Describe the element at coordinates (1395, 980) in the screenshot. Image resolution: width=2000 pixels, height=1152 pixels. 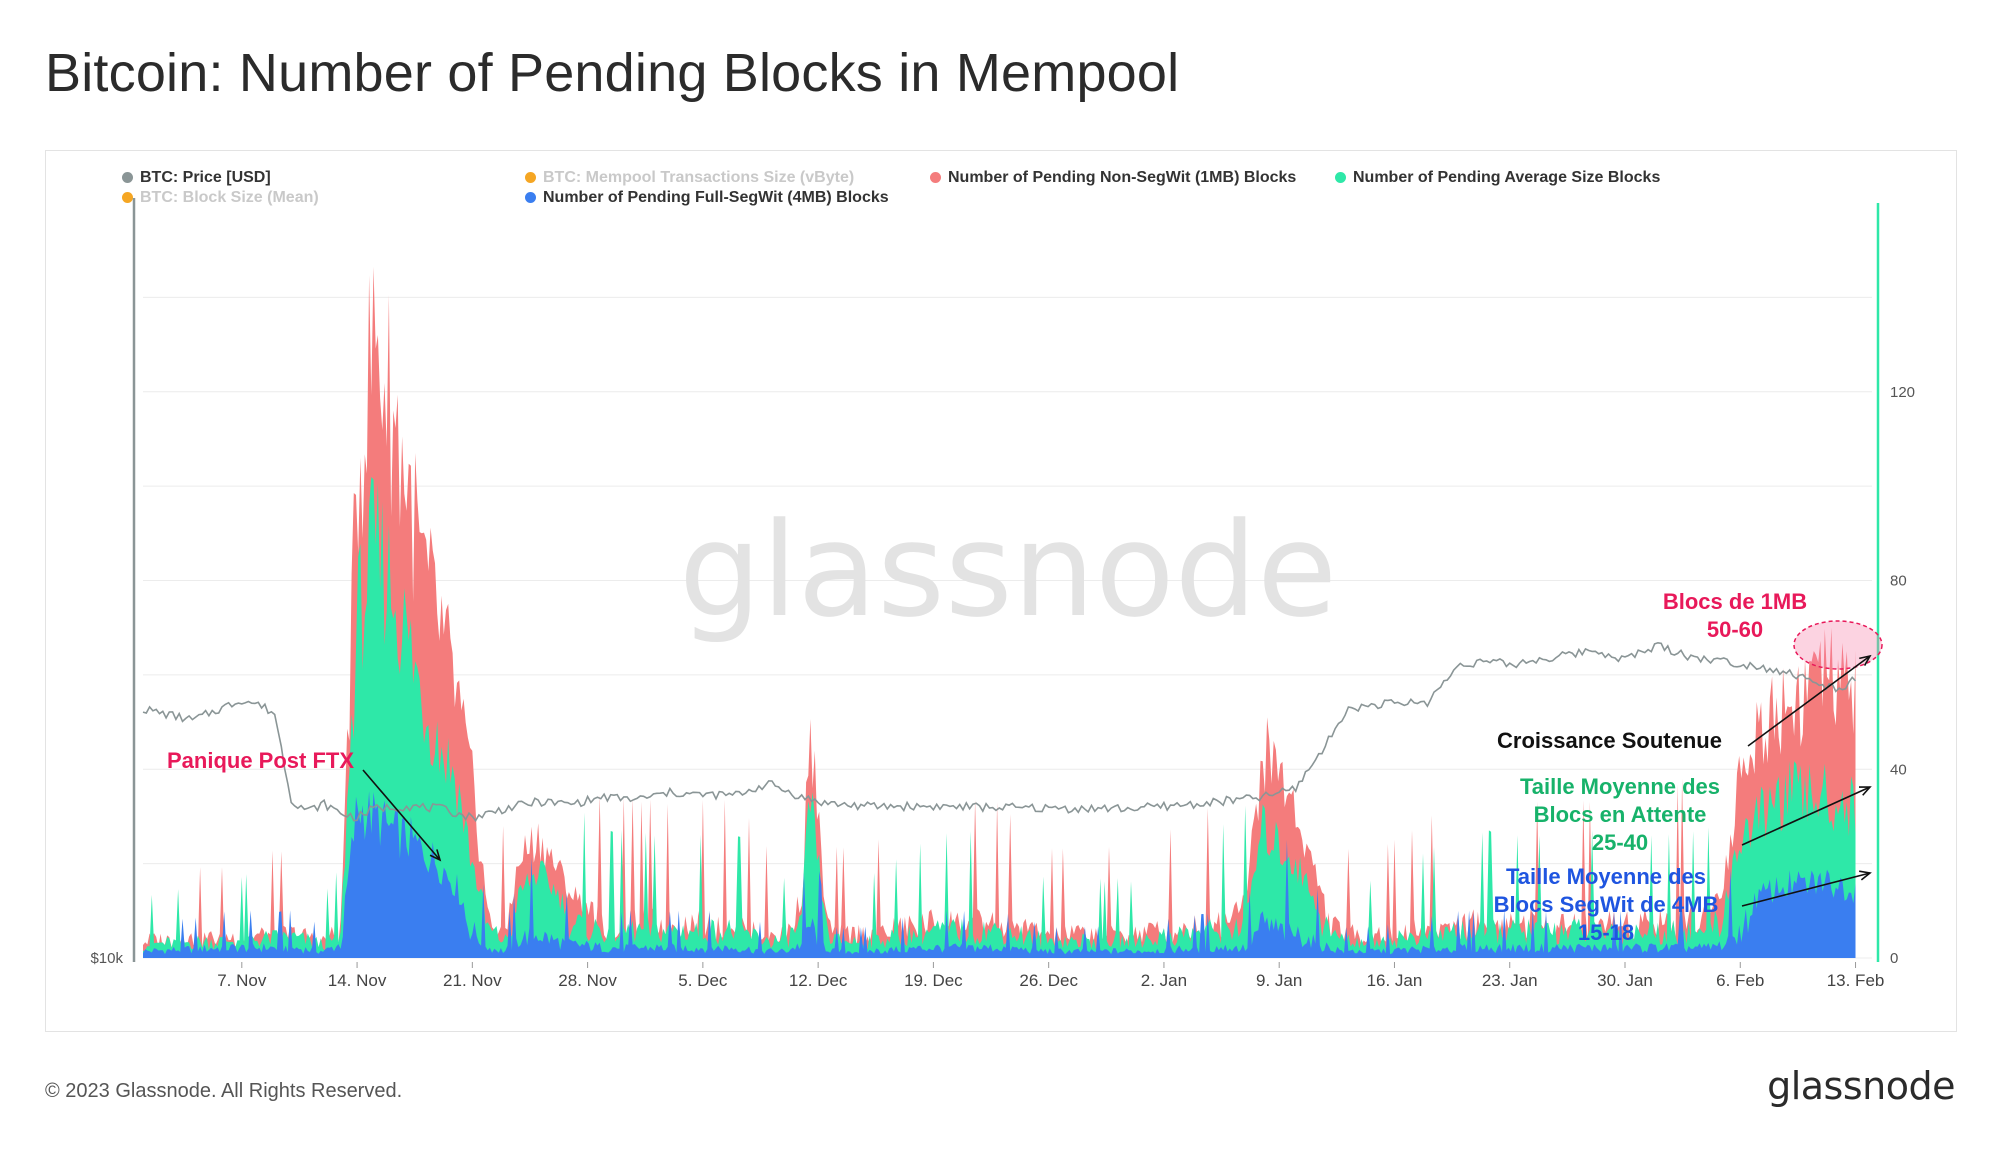
I see `x-axis-tick-label: 16. Jan` at that location.